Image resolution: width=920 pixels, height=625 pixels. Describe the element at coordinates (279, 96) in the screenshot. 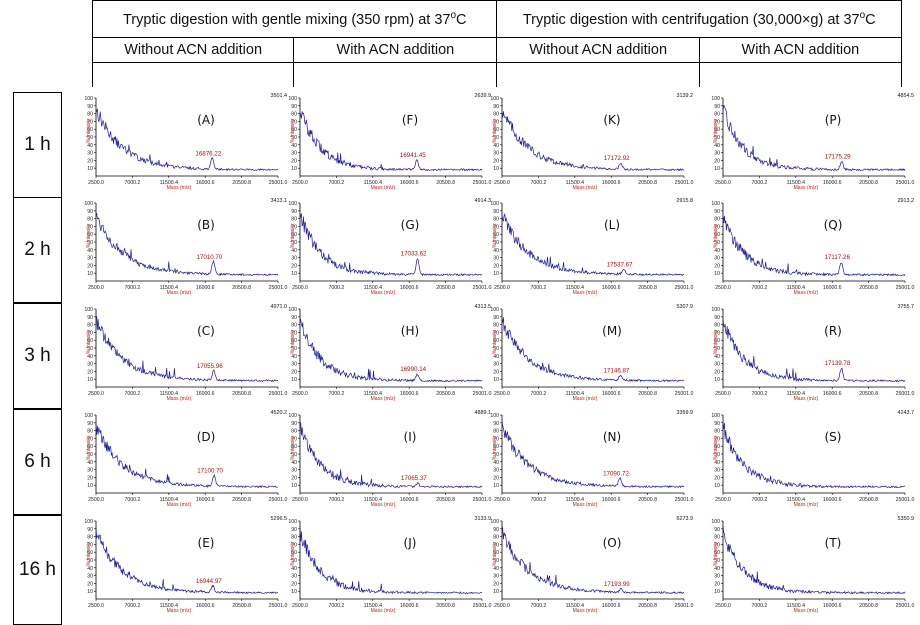

I see `max-counts-label: 3501.4` at that location.